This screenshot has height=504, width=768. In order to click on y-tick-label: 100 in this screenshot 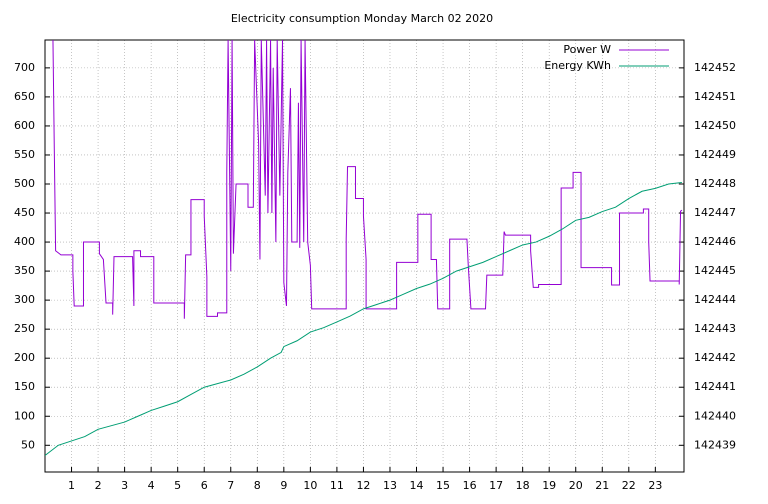, I will do `click(24, 415)`.